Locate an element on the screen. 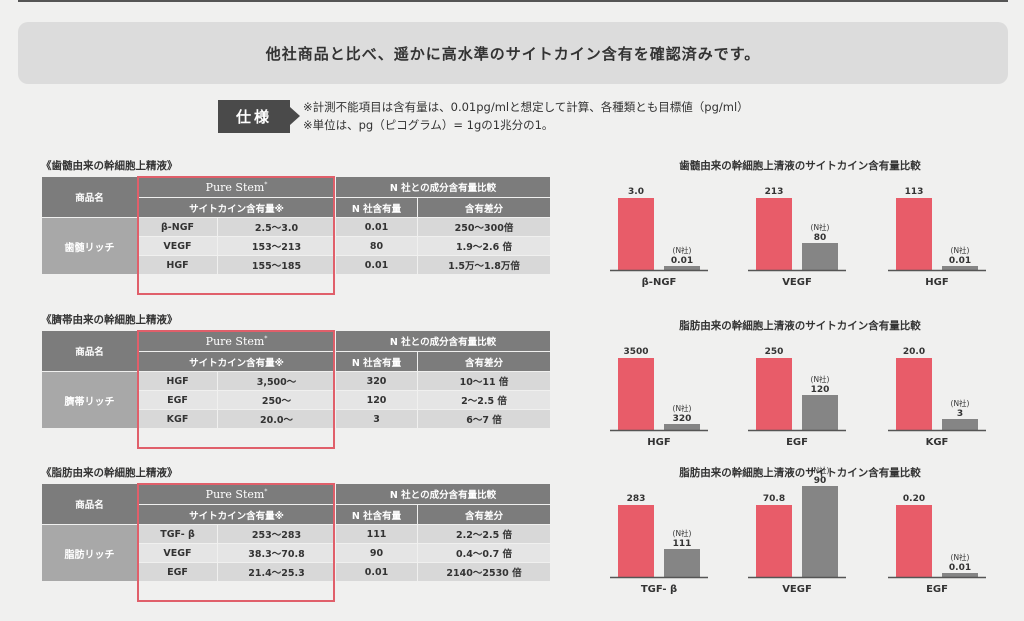 Image resolution: width=1024 pixels, height=621 pixels. pure-stem-value-label: 0.20 is located at coordinates (914, 499).